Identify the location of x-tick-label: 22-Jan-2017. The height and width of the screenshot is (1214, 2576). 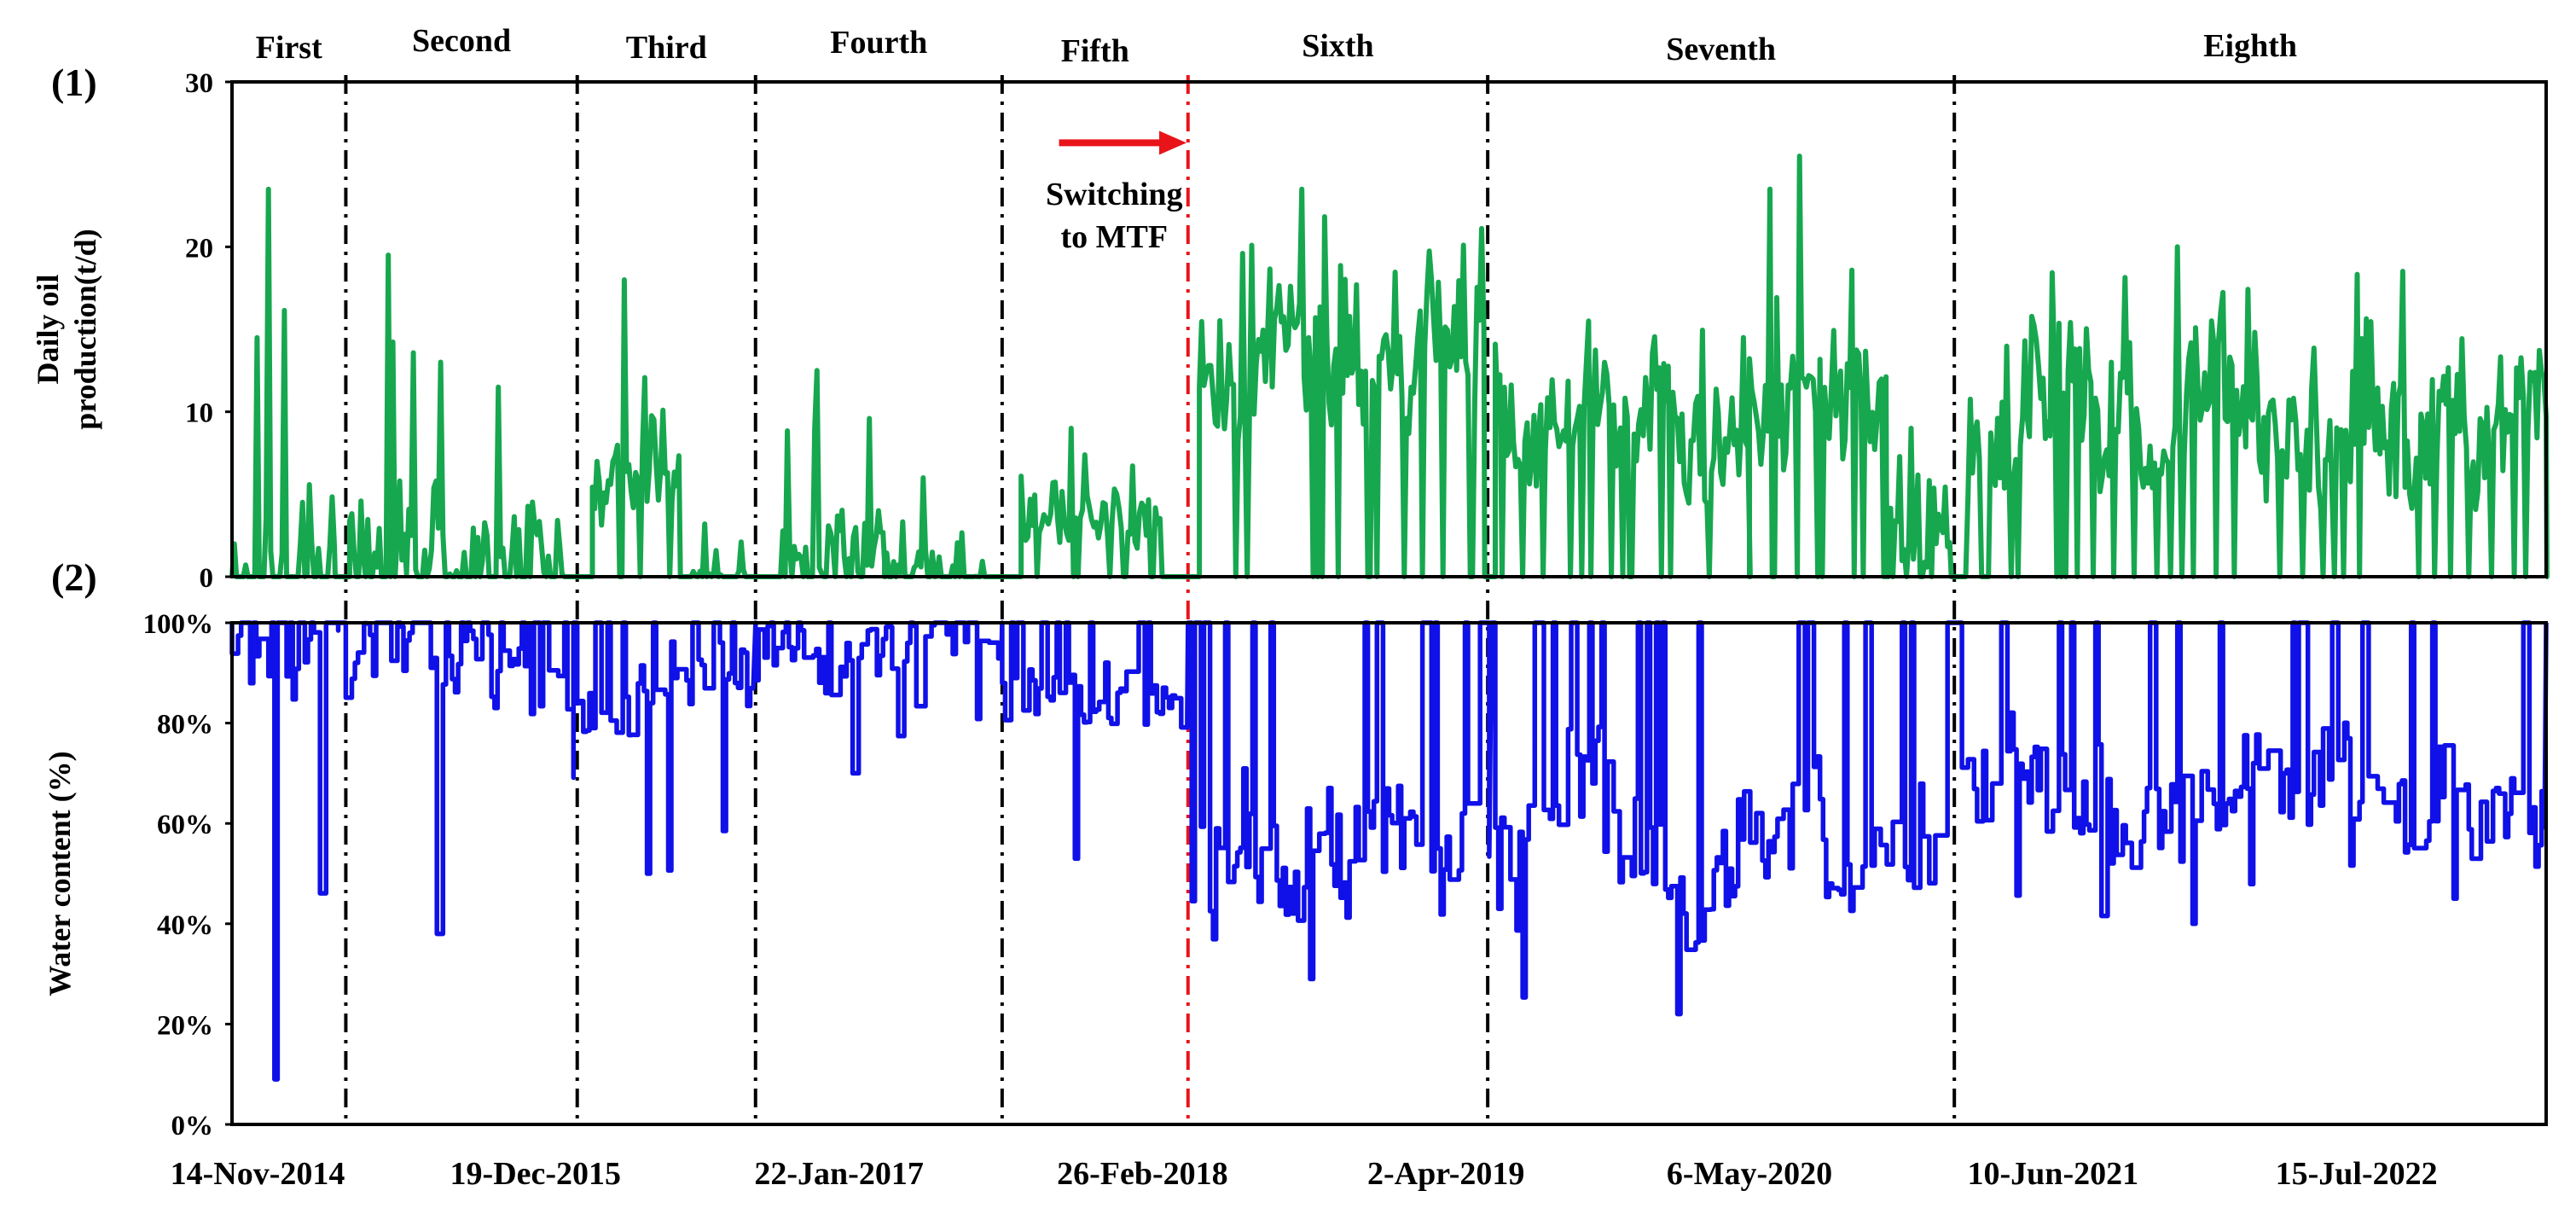
(838, 1174).